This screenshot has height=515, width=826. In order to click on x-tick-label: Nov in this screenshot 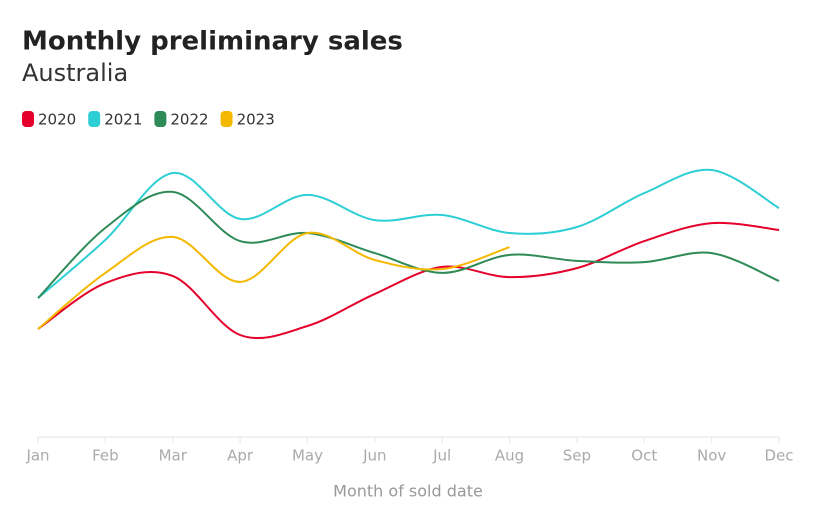, I will do `click(711, 456)`.